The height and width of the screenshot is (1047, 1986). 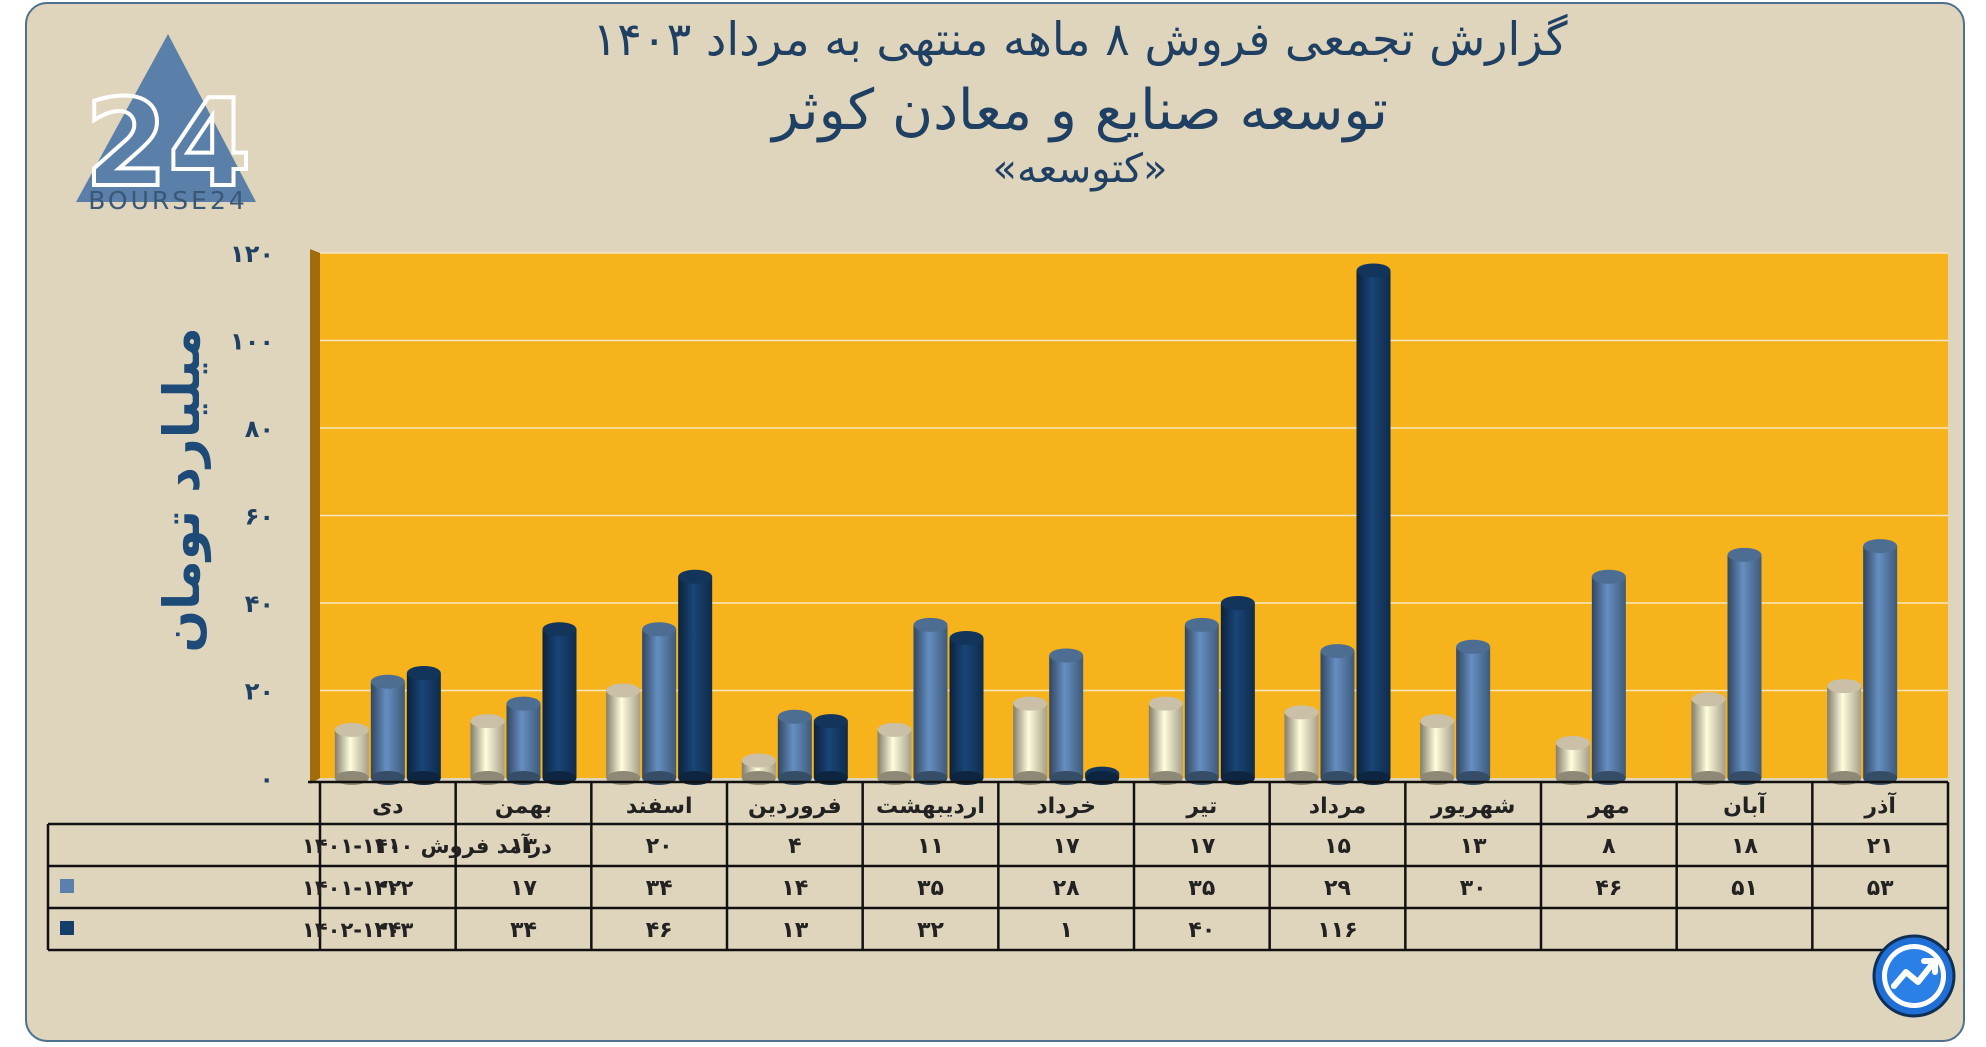 What do you see at coordinates (252, 254) in the screenshot?
I see `y-tick-label: ۱۲۰` at bounding box center [252, 254].